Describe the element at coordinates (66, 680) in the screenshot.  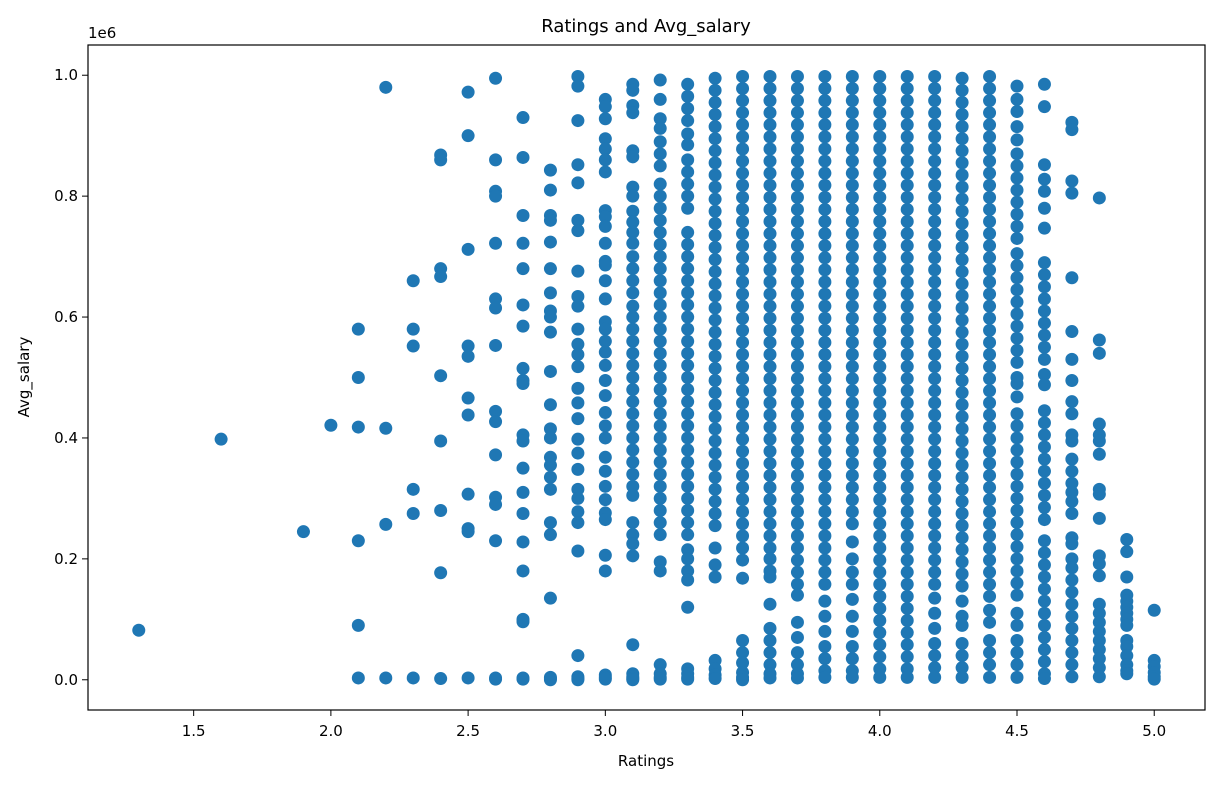
I see `y-tick-label: 0.0` at that location.